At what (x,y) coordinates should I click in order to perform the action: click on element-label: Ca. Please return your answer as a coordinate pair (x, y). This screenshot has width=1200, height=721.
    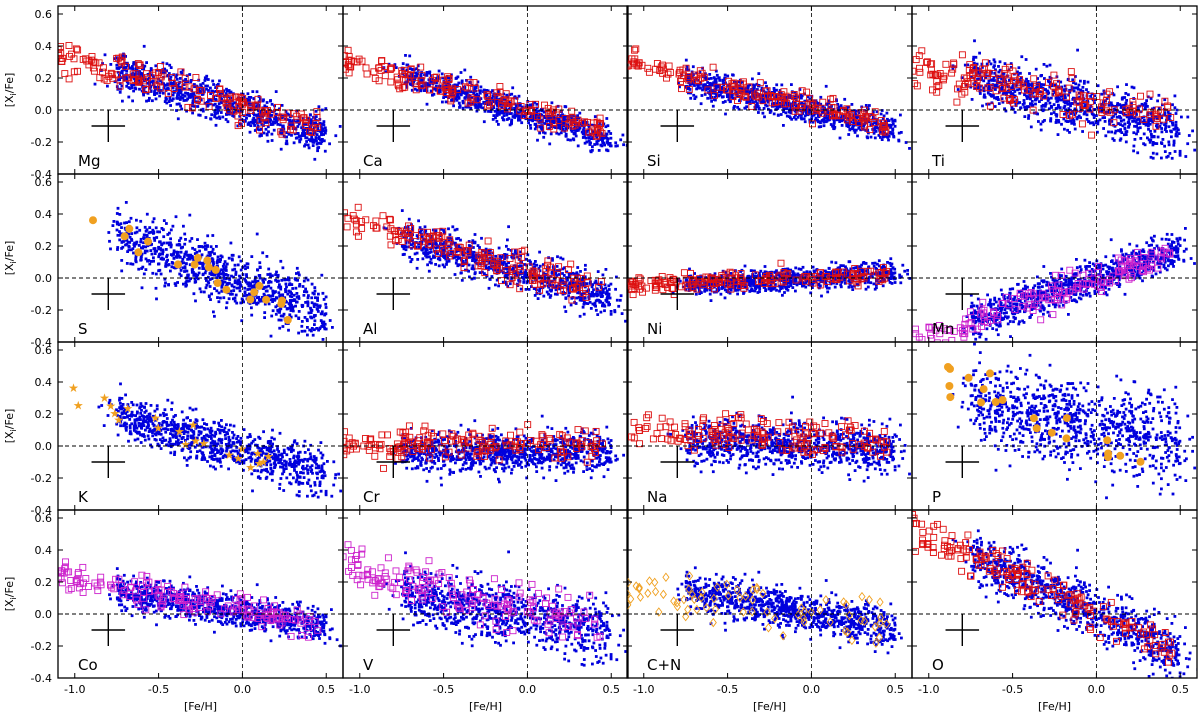
    Looking at the image, I should click on (373, 161).